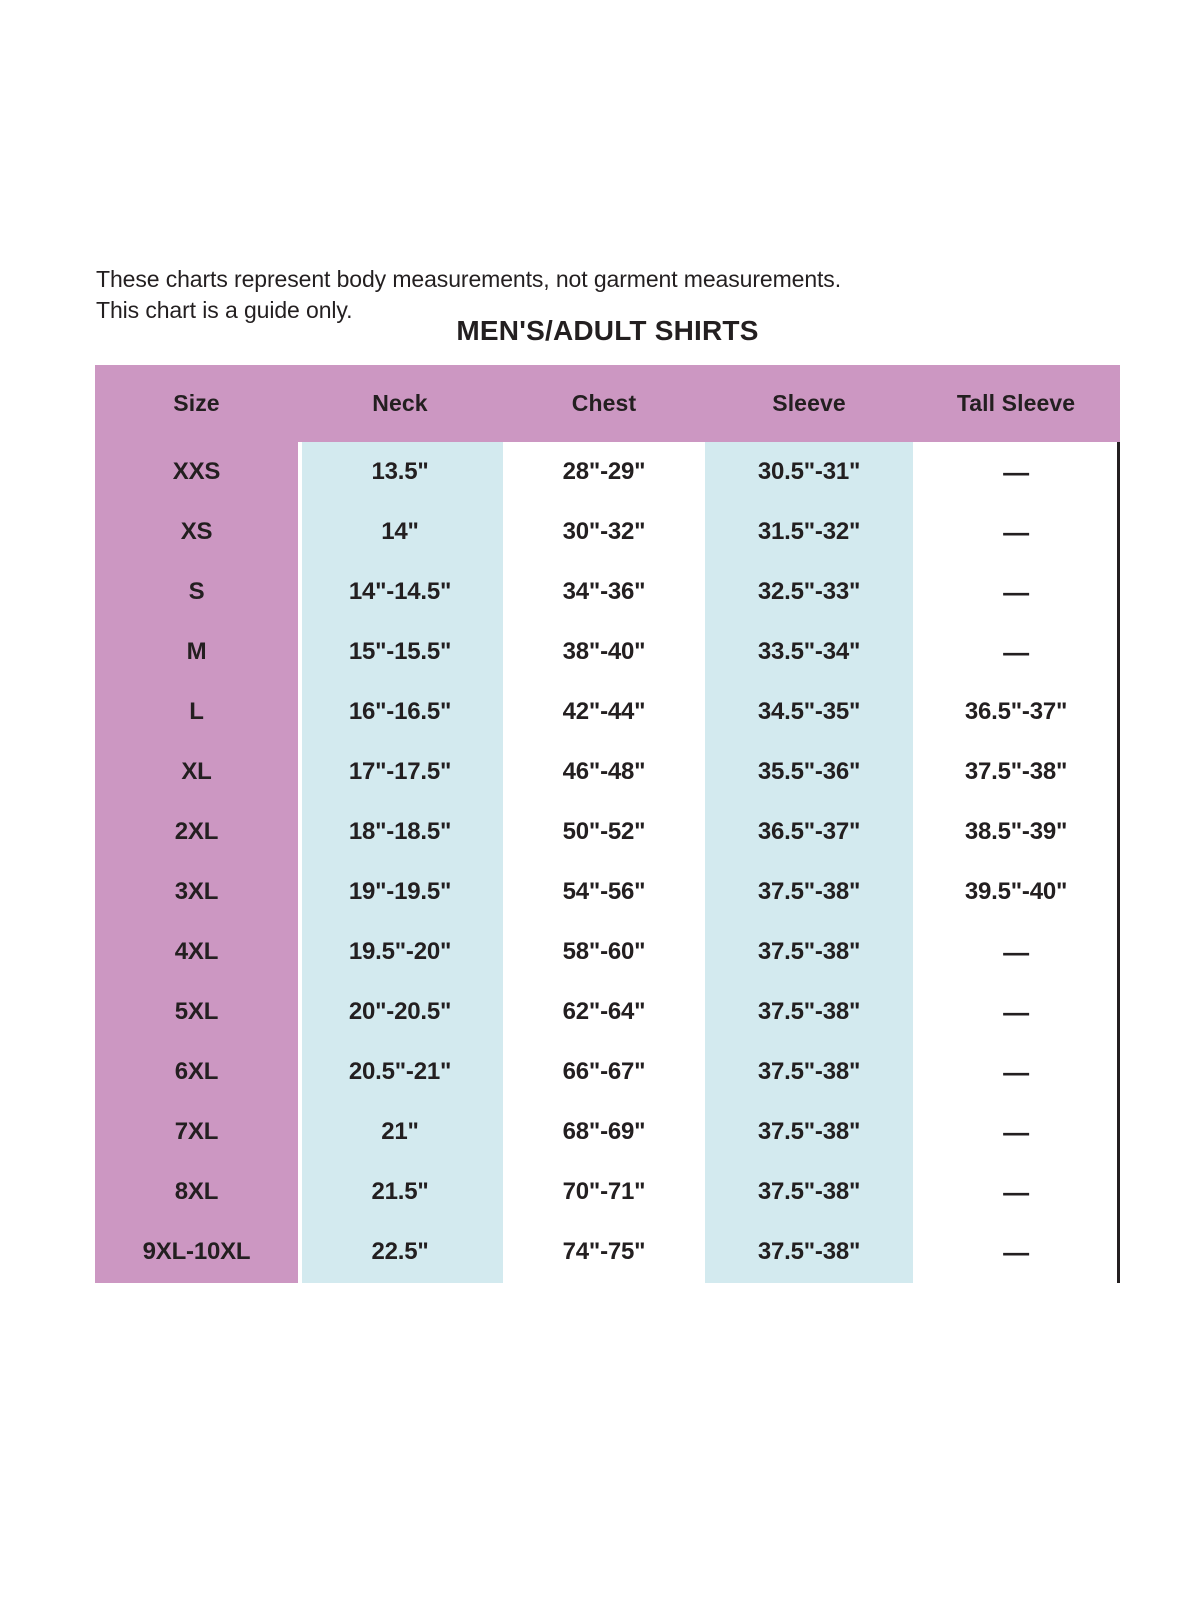 The height and width of the screenshot is (1600, 1200). What do you see at coordinates (604, 403) in the screenshot?
I see `column-header-chest: Chest` at bounding box center [604, 403].